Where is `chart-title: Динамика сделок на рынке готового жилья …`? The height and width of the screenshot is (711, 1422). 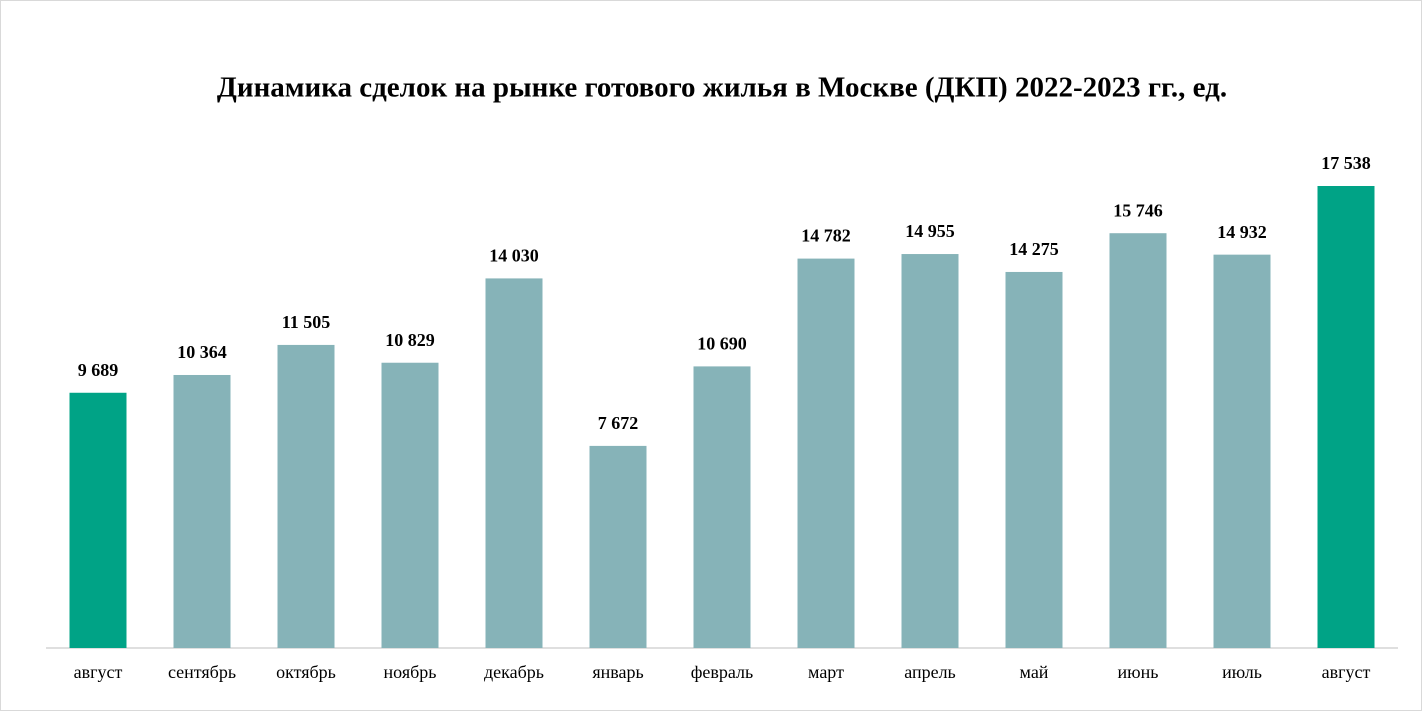
chart-title: Динамика сделок на рынке готового жилья … is located at coordinates (722, 88).